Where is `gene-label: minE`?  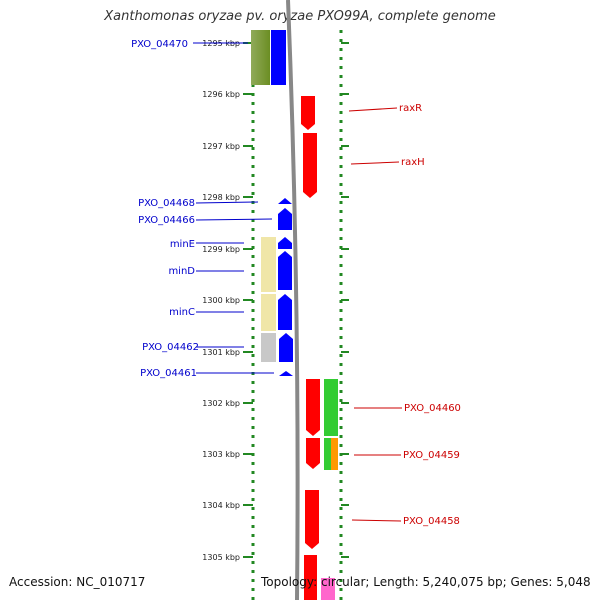 gene-label: minE is located at coordinates (182, 244).